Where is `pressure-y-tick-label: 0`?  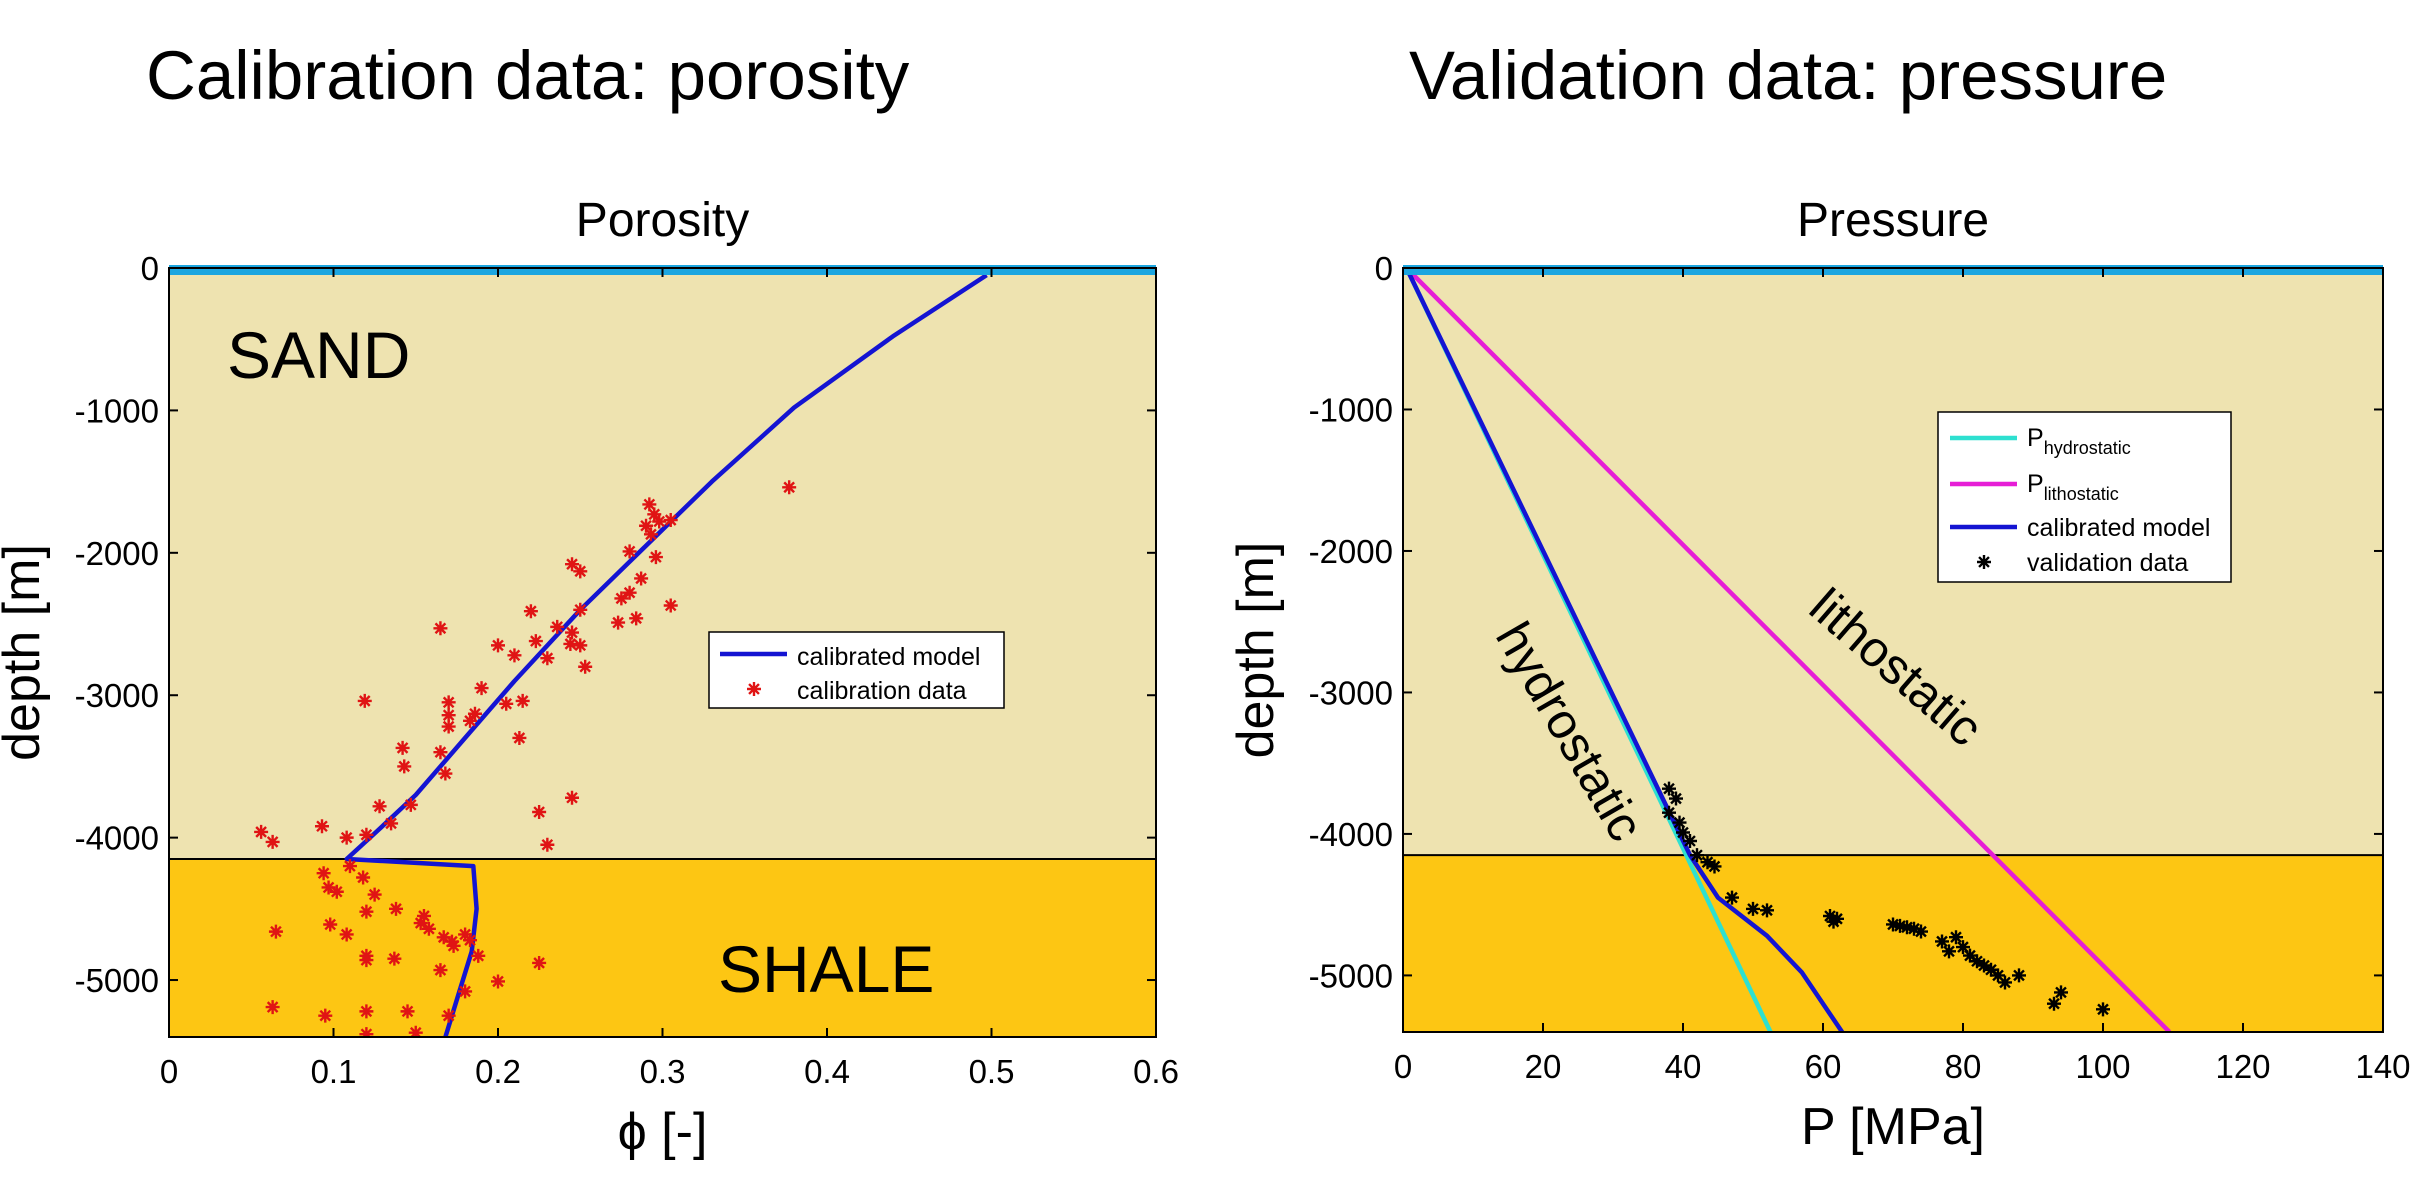 pressure-y-tick-label: 0 is located at coordinates (1384, 268).